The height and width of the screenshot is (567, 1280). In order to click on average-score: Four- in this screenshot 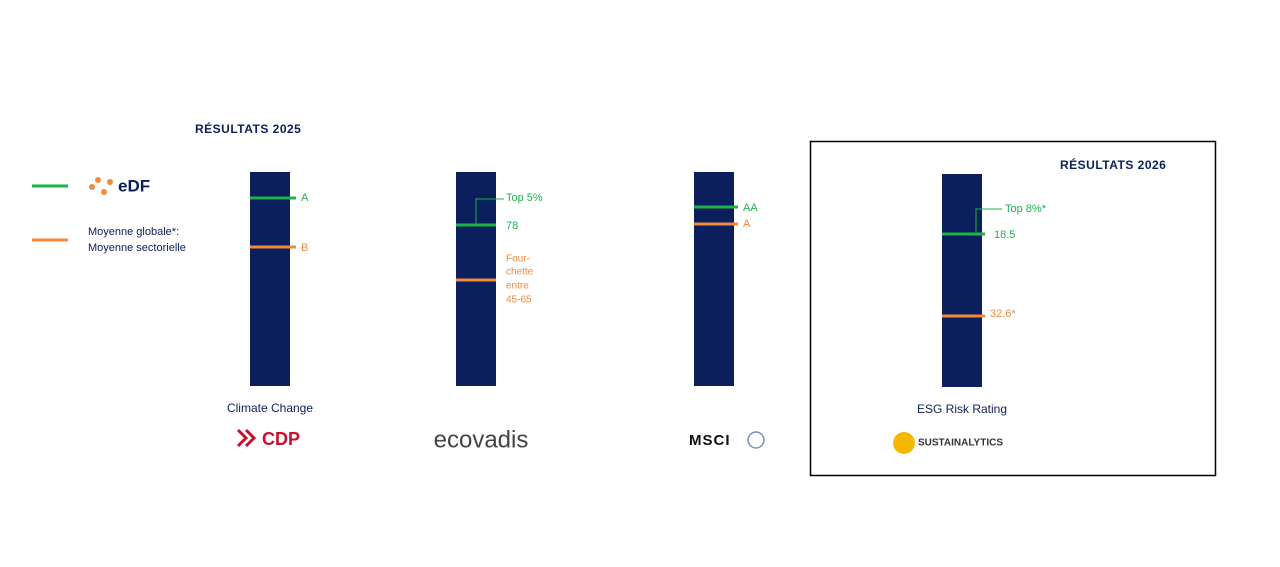, I will do `click(518, 259)`.